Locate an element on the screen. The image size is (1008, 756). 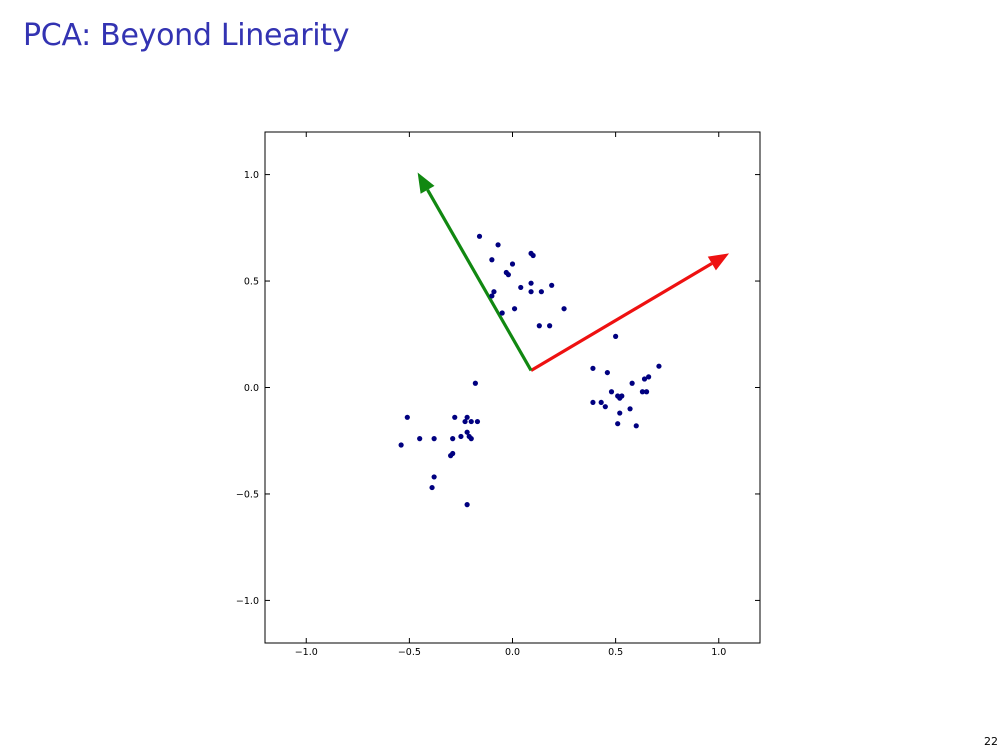
pc-arrow-1-head is located at coordinates (718, 262).